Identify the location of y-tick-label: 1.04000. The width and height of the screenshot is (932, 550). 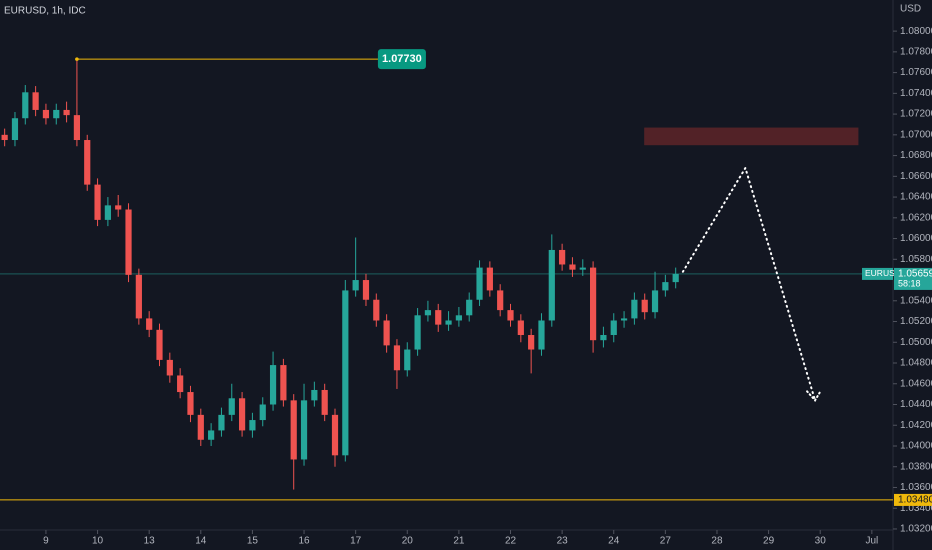
(916, 446).